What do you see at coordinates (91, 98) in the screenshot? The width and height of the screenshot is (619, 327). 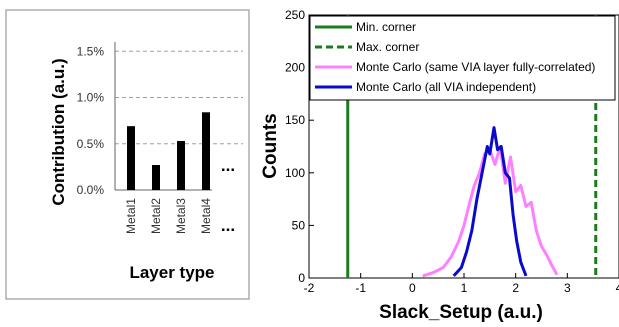 I see `bar-ytick-label: 1.0%` at bounding box center [91, 98].